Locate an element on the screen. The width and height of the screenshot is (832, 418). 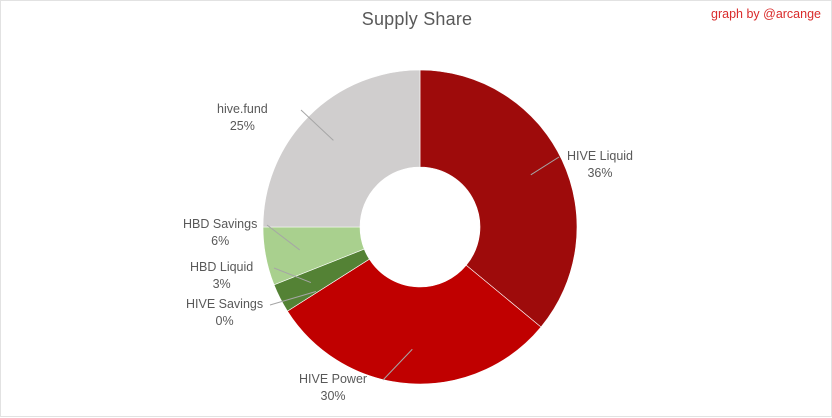
slice-label: HIVE Liquid 36% is located at coordinates (600, 164).